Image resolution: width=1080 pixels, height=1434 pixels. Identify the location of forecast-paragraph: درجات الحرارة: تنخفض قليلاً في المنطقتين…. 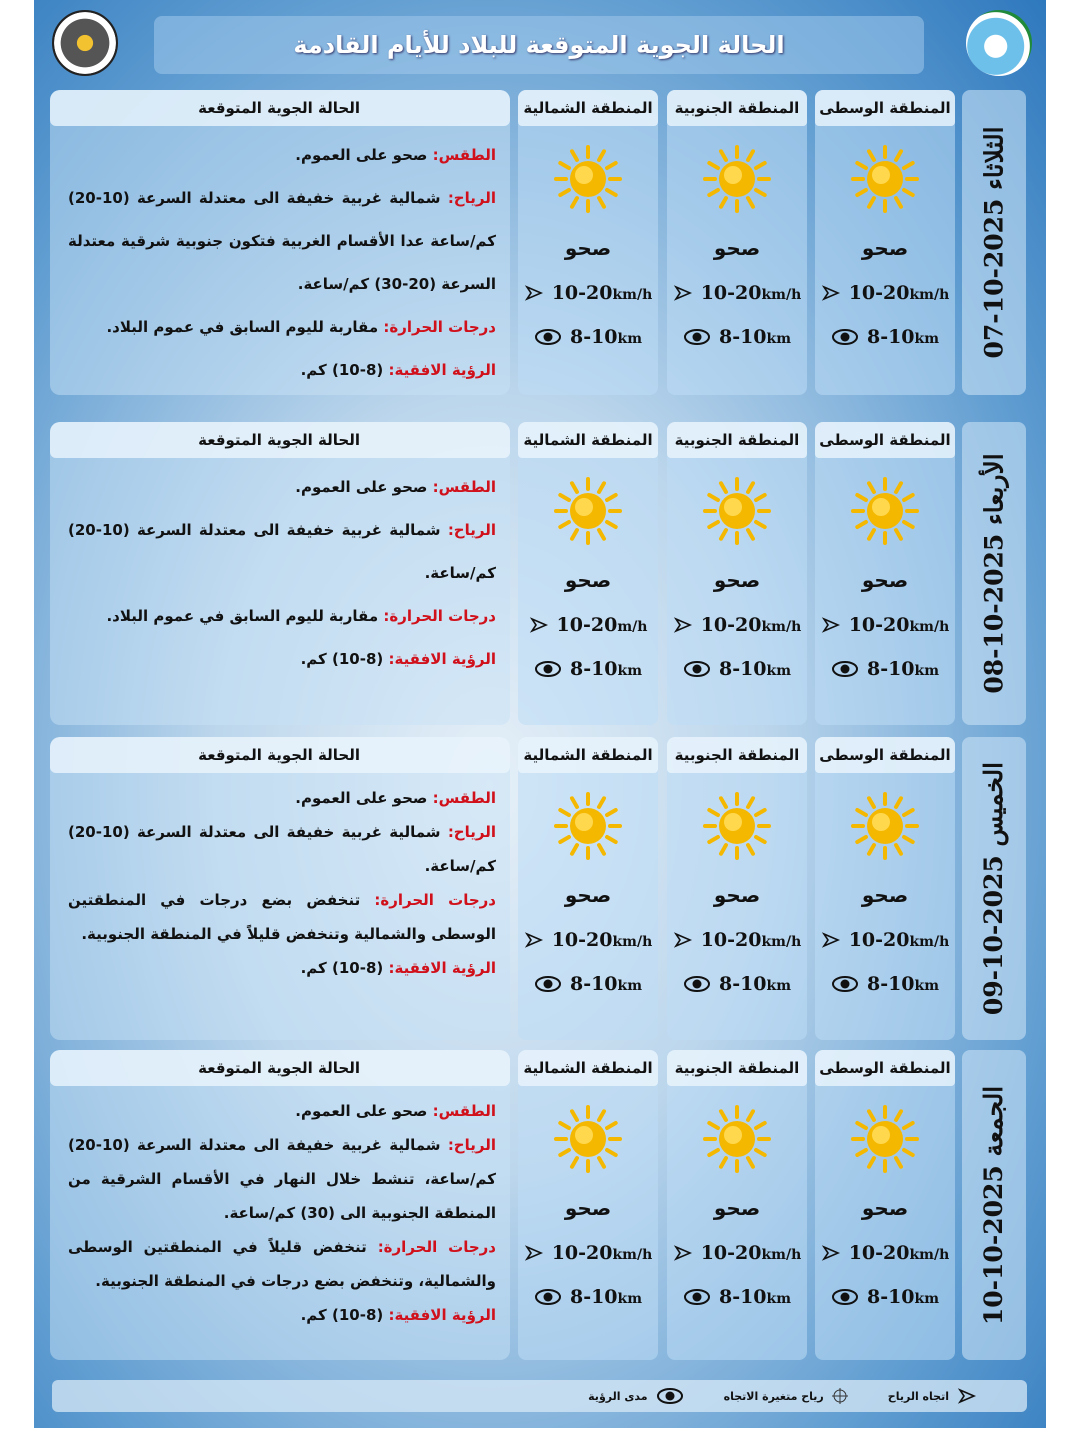
(282, 1264).